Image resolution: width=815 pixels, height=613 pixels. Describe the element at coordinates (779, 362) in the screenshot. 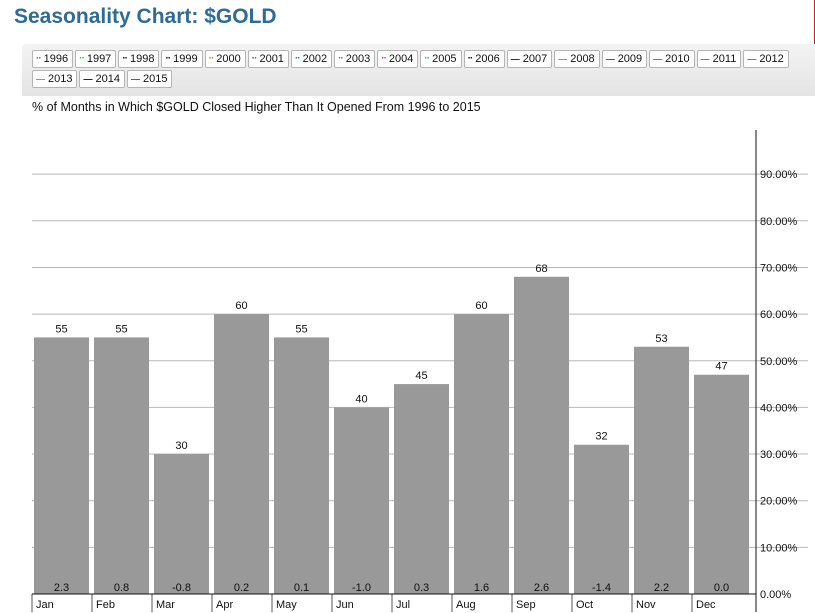

I see `y-tick-label: 50.00%` at that location.